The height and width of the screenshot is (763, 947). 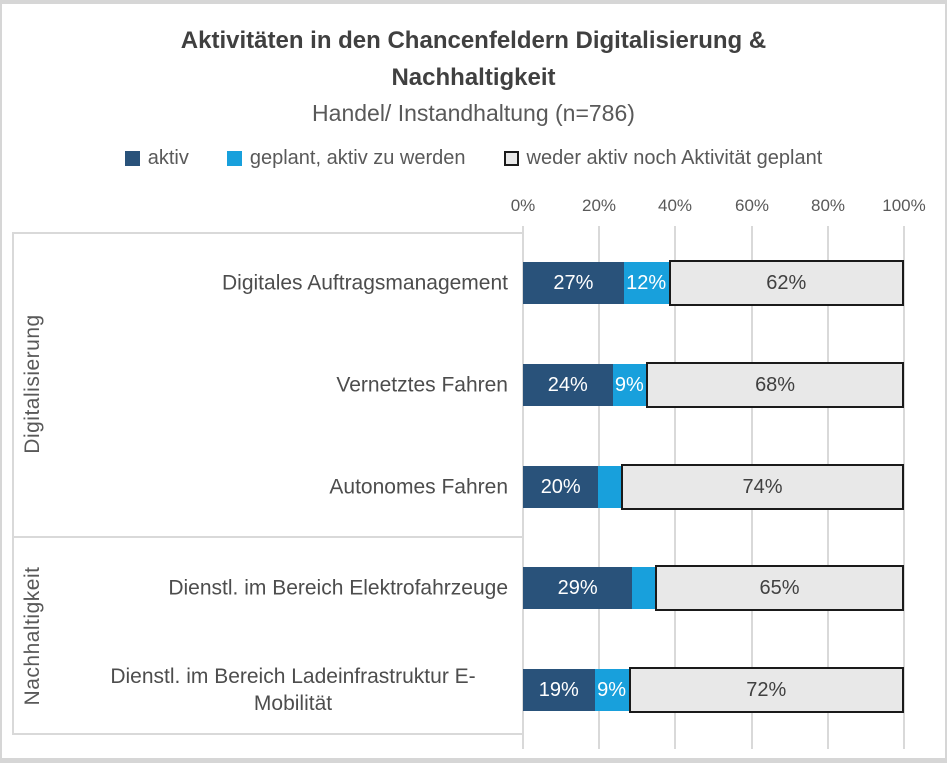 I want to click on bar-value-label: 62%, so click(x=786, y=282).